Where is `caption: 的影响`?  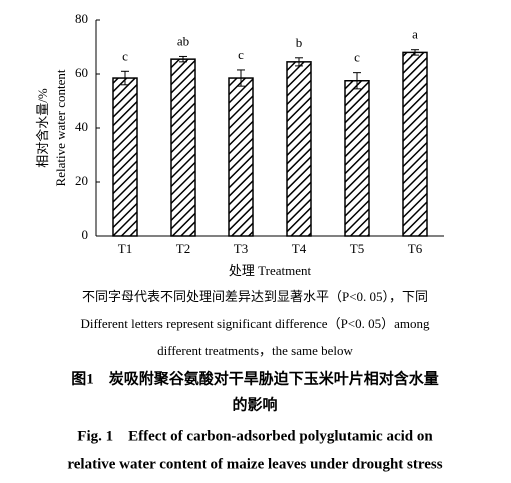
caption: 的影响 is located at coordinates (254, 404).